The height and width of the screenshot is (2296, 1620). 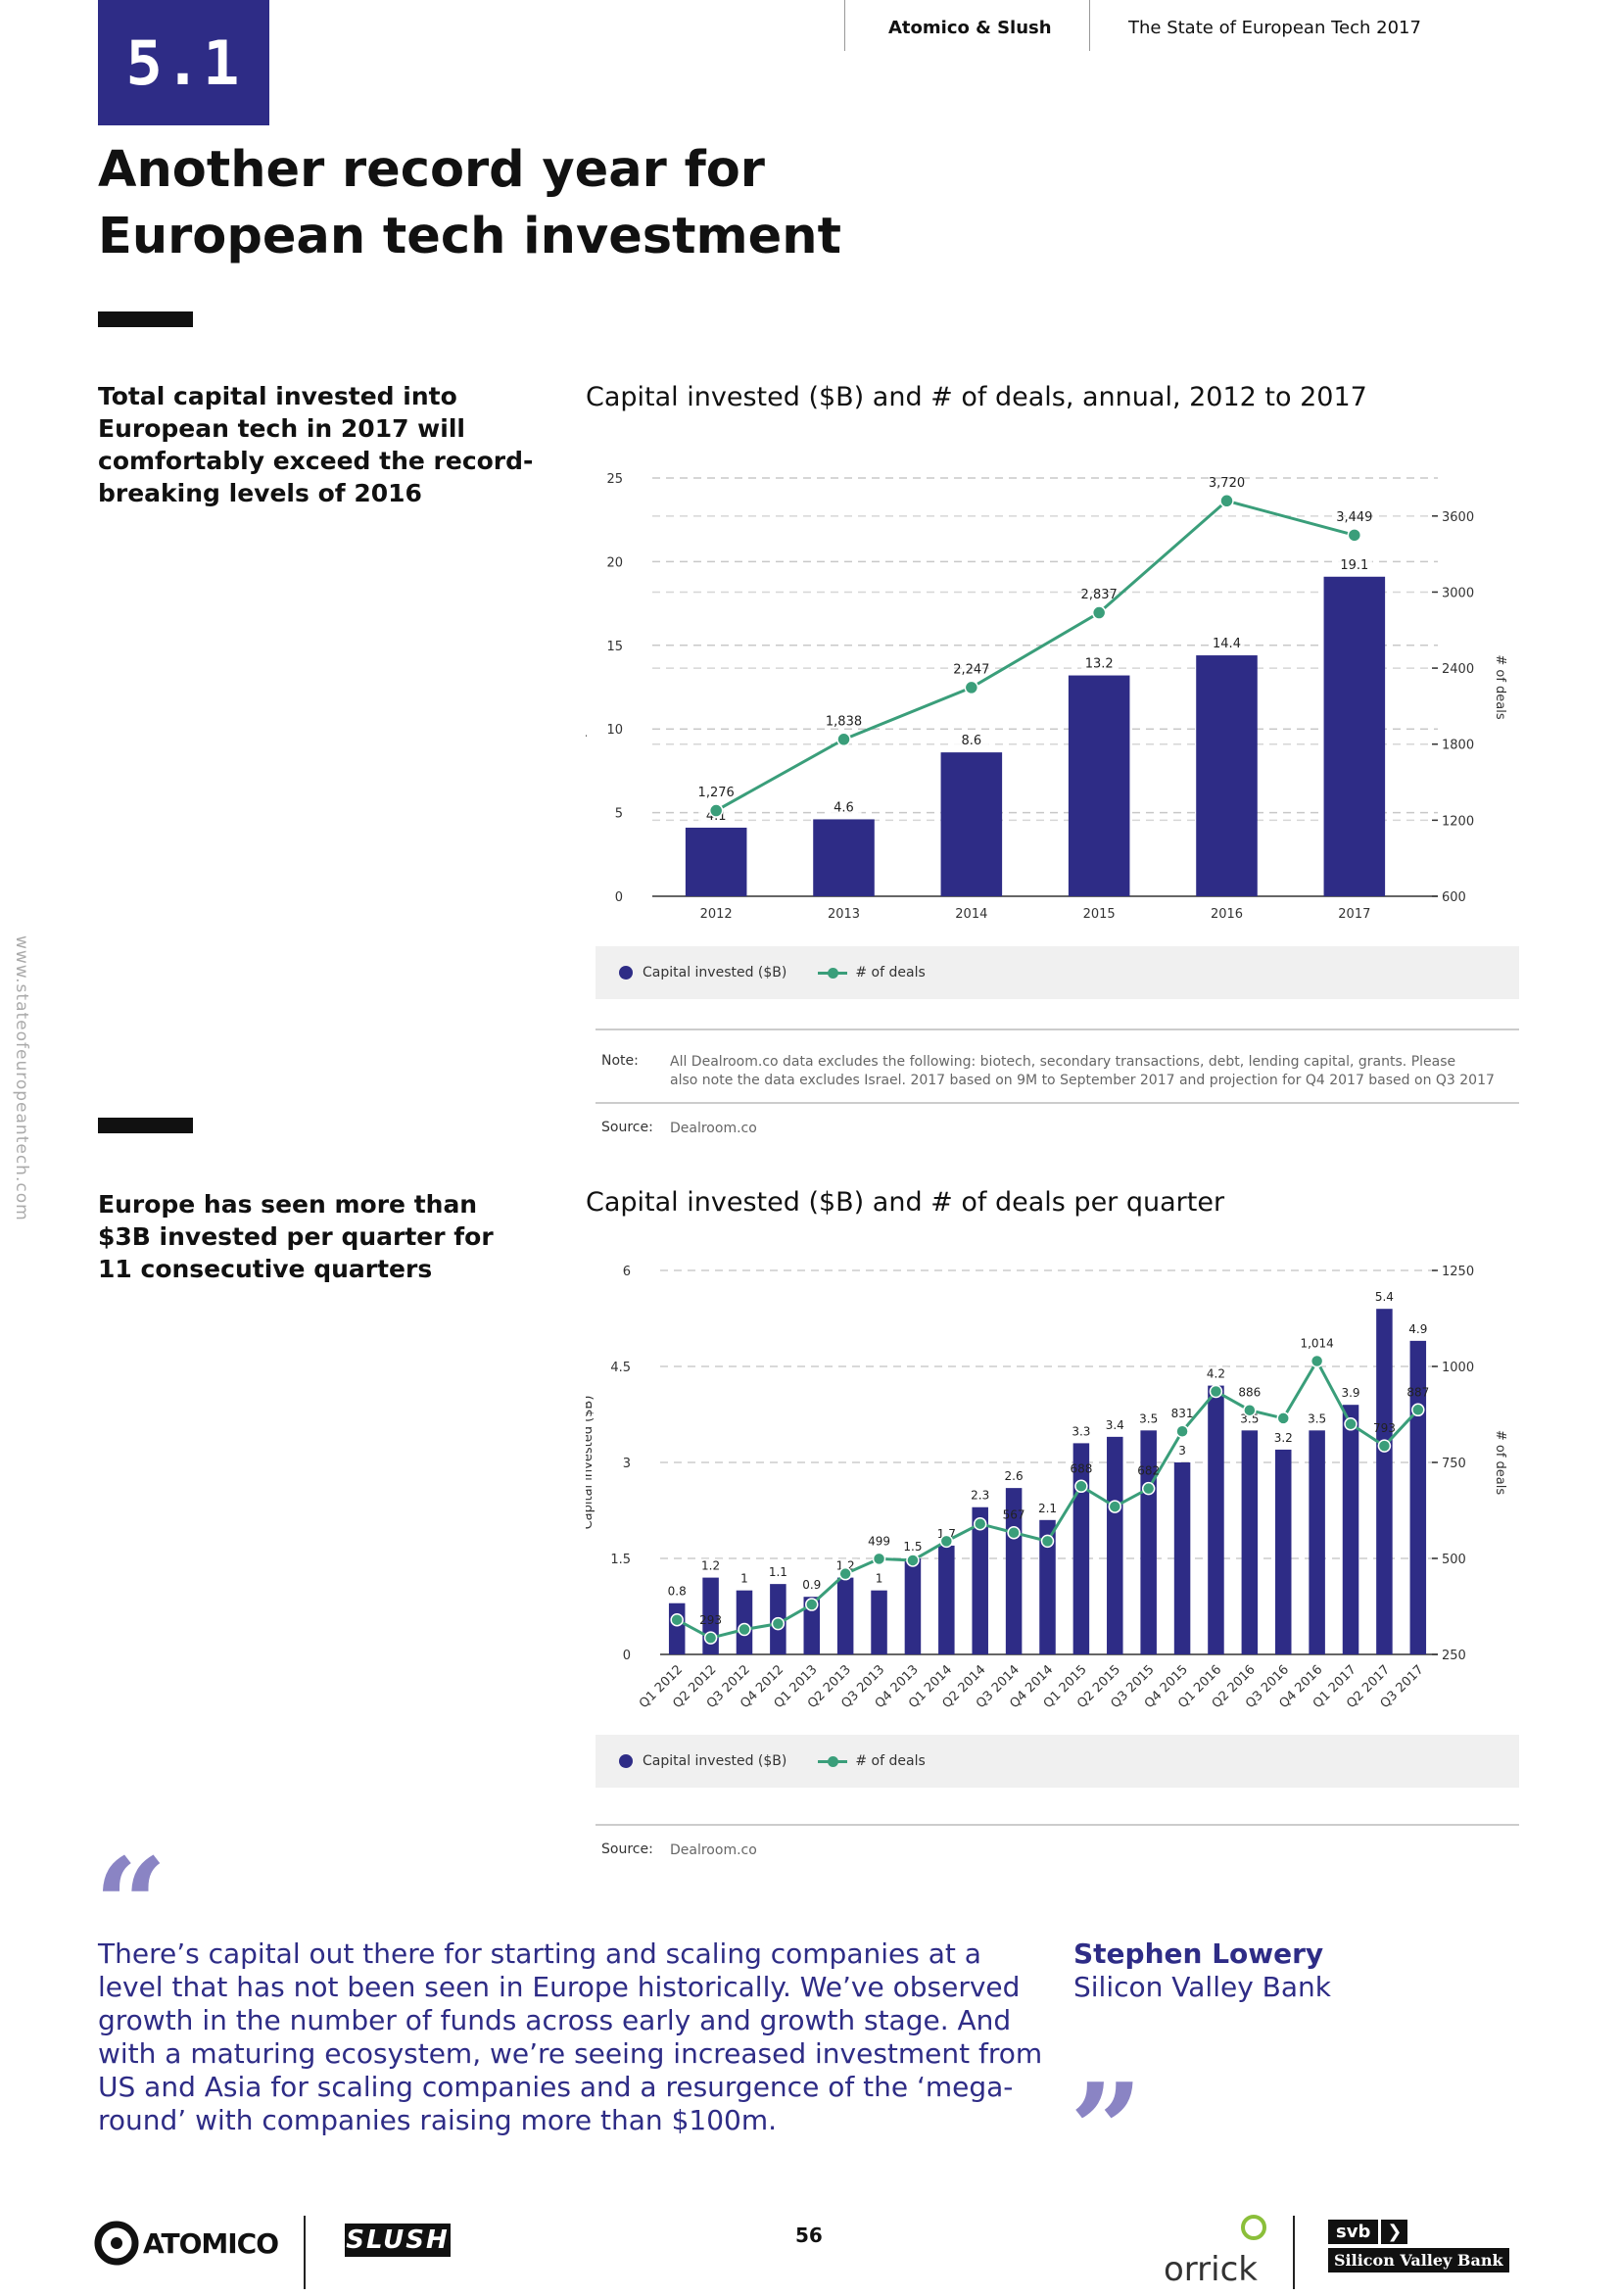 What do you see at coordinates (614, 480) in the screenshot?
I see `y-tick-label: 25` at bounding box center [614, 480].